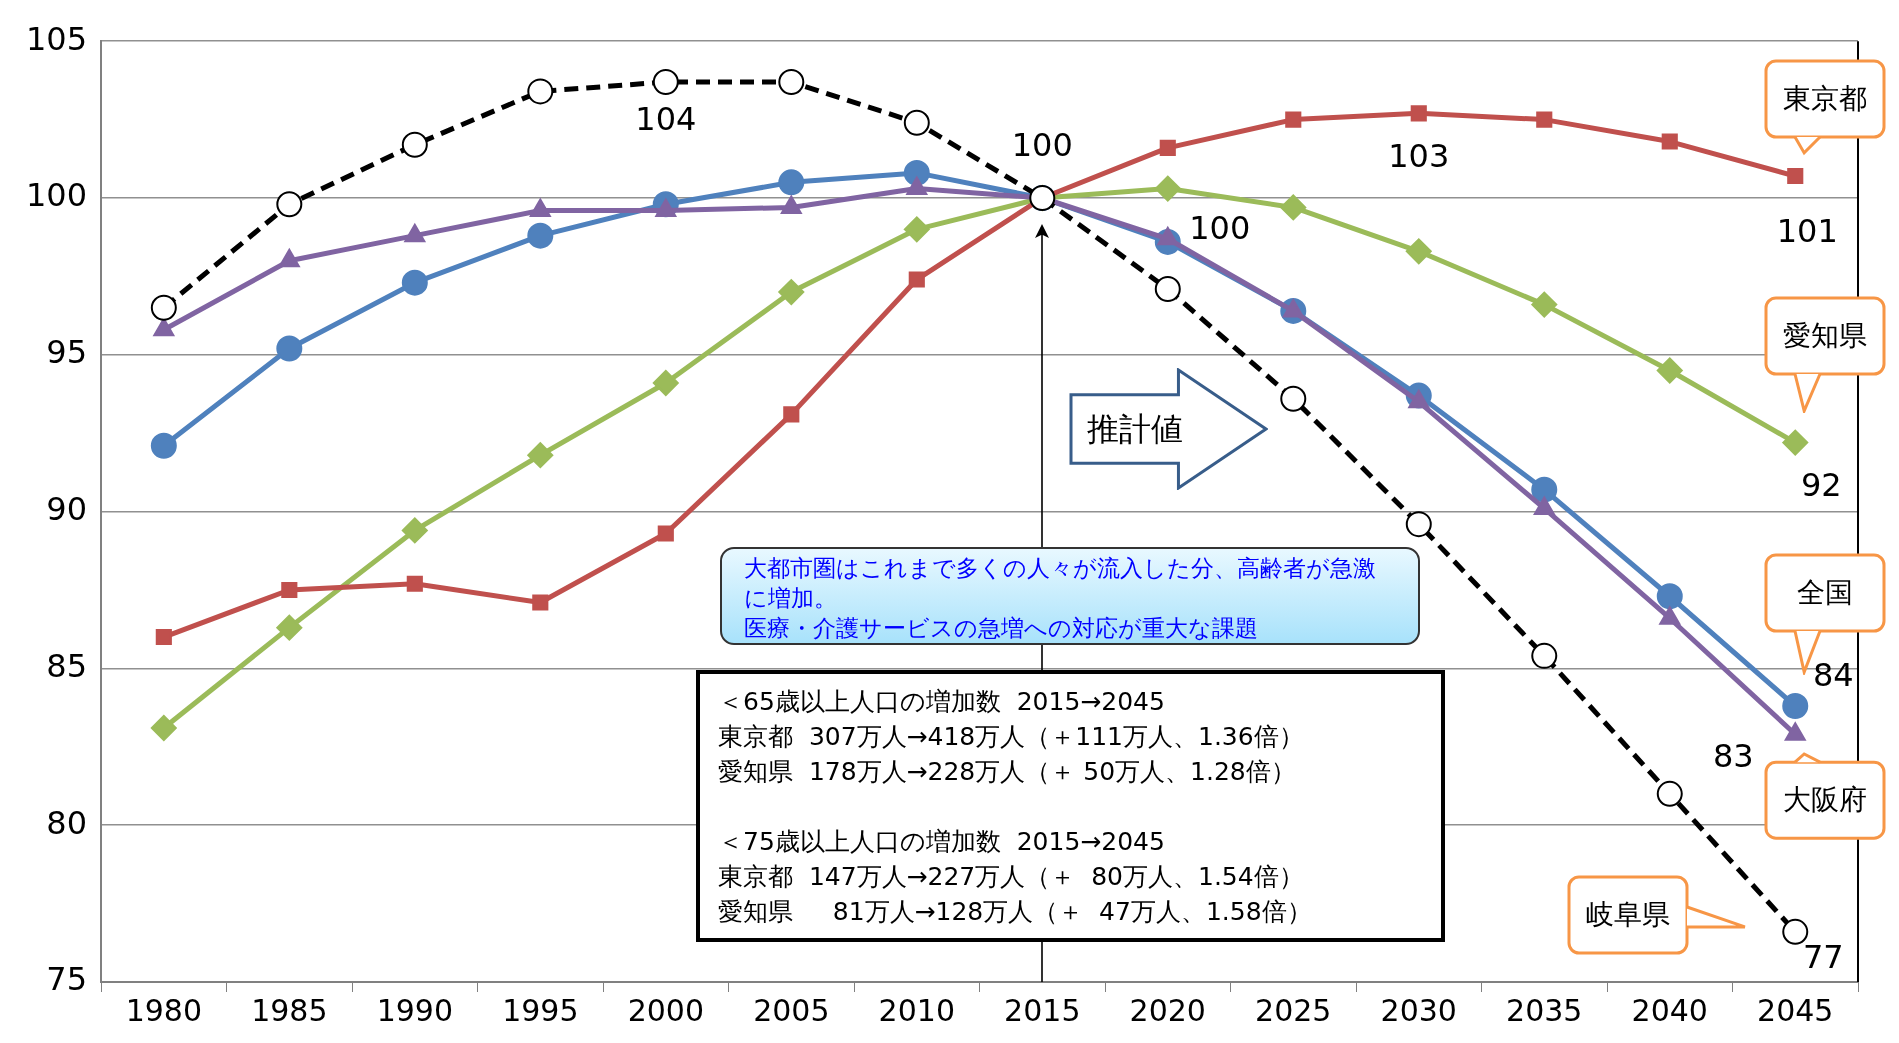 Image resolution: width=1899 pixels, height=1043 pixels. I want to click on x-tick-label: 2045, so click(1795, 1010).